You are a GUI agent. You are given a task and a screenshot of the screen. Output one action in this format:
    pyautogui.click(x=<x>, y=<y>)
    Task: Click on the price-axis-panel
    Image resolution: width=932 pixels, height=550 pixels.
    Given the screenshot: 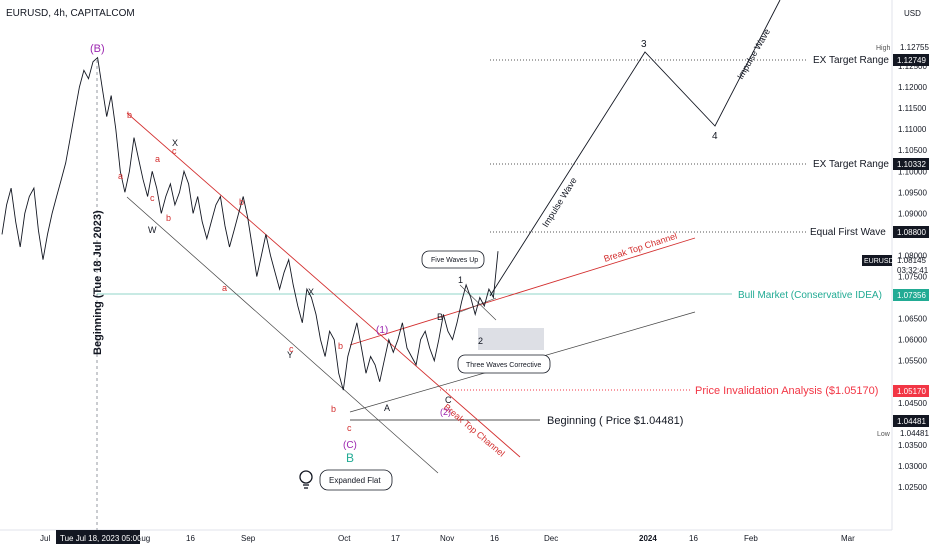 What is the action you would take?
    pyautogui.click(x=912, y=275)
    